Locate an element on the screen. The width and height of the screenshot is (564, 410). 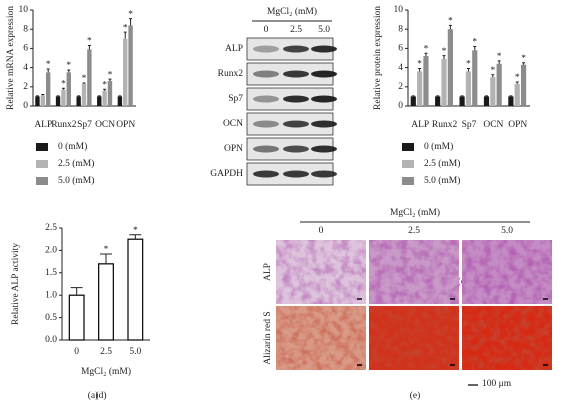
y-tick-label: 10 is located at coordinates (24, 10).